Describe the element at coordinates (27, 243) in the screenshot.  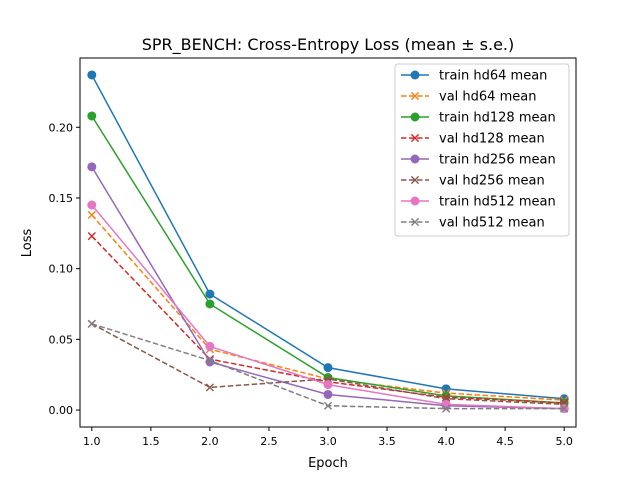
I see `y-axis-label: Loss` at that location.